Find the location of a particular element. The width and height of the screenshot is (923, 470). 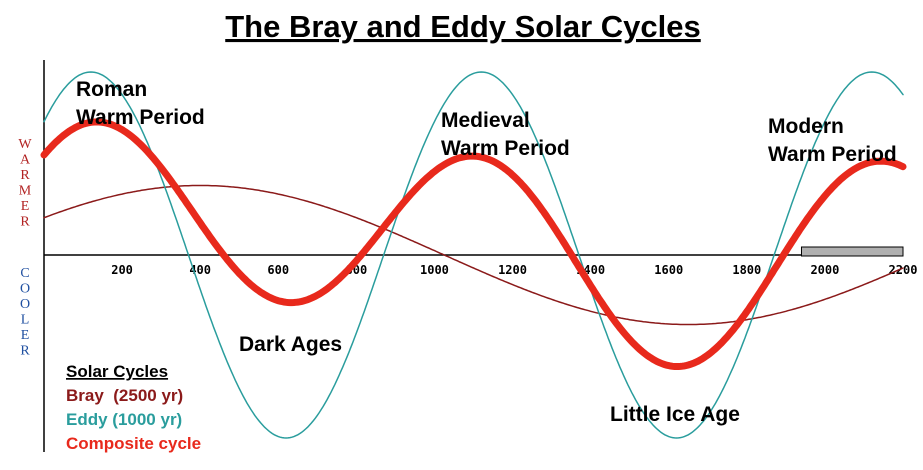

cooler-label-letter: E is located at coordinates (25, 335).